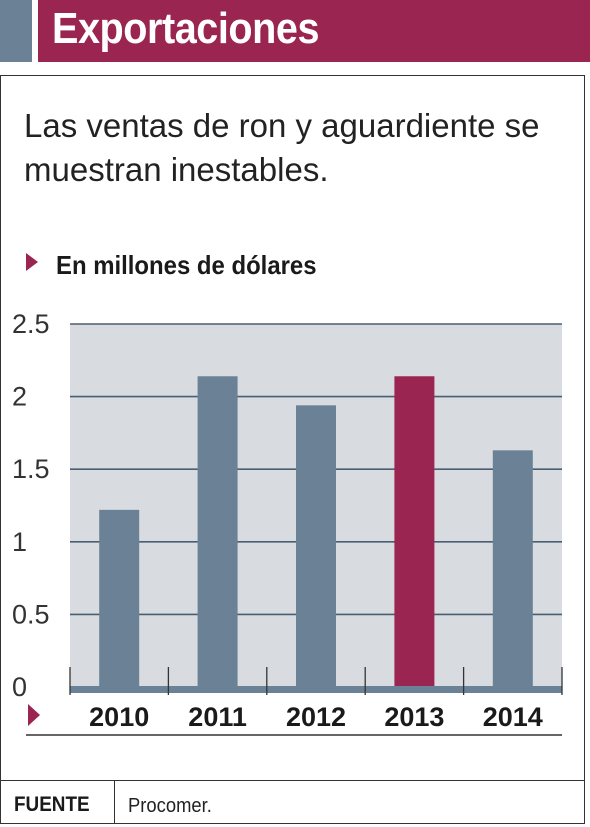  I want to click on header-banner: Exportaciones, so click(314, 31).